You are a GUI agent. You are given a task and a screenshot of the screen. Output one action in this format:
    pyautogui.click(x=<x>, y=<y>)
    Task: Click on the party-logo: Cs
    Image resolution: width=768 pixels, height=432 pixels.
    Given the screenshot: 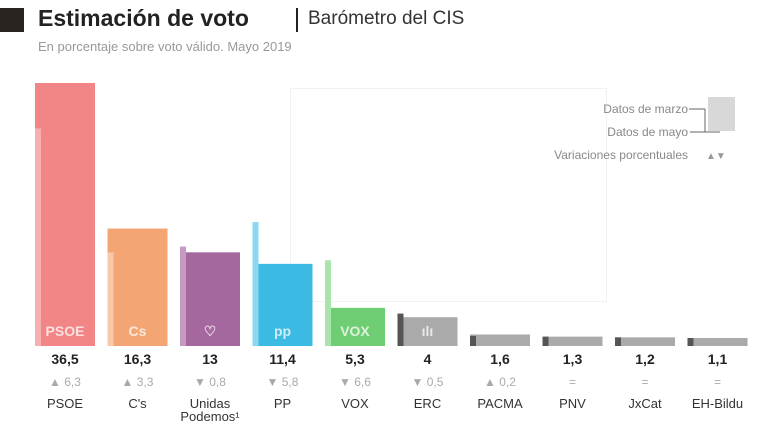 What is the action you would take?
    pyautogui.click(x=138, y=331)
    